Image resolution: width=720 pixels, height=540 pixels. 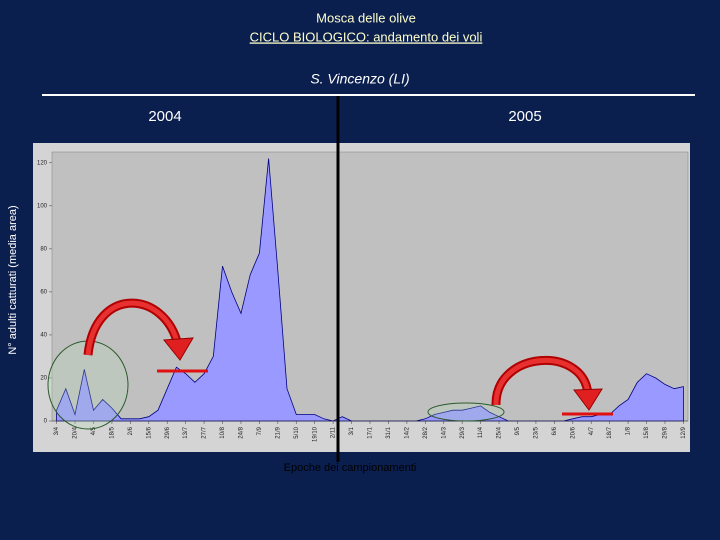 I want to click on x-tick-label: 25/4, so click(x=500, y=432).